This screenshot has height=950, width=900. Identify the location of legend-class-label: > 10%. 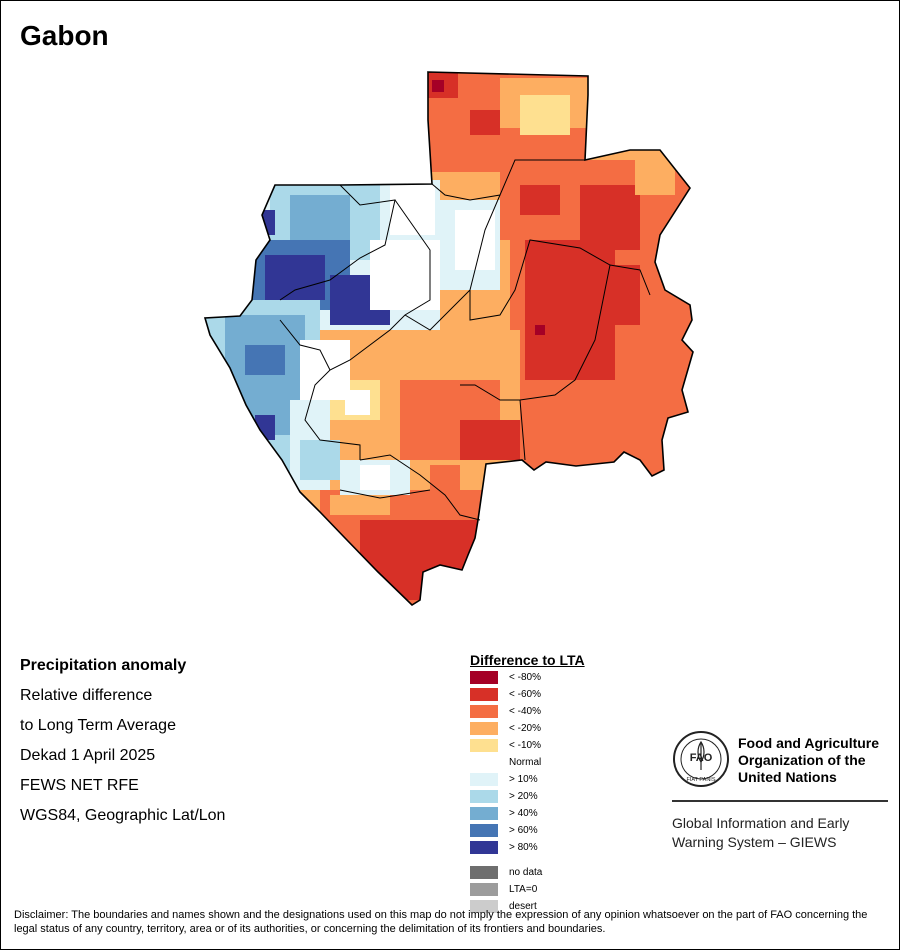
(523, 779).